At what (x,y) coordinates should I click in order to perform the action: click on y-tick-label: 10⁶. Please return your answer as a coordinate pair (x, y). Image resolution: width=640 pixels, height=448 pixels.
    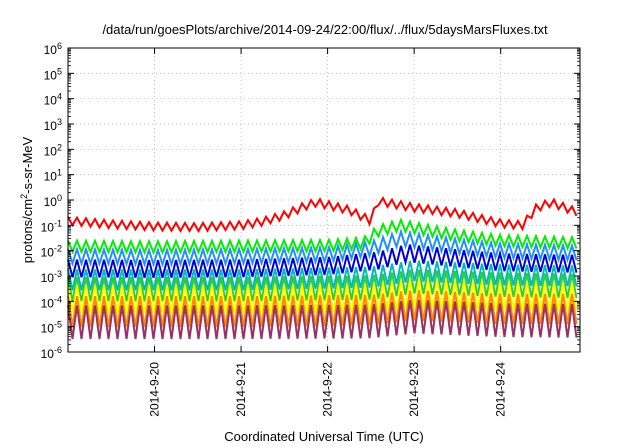
    Looking at the image, I should click on (53, 49).